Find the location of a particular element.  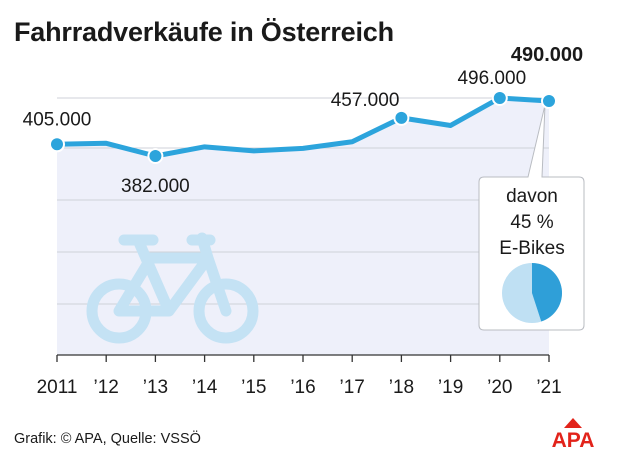

apa-logo: APA is located at coordinates (573, 433).